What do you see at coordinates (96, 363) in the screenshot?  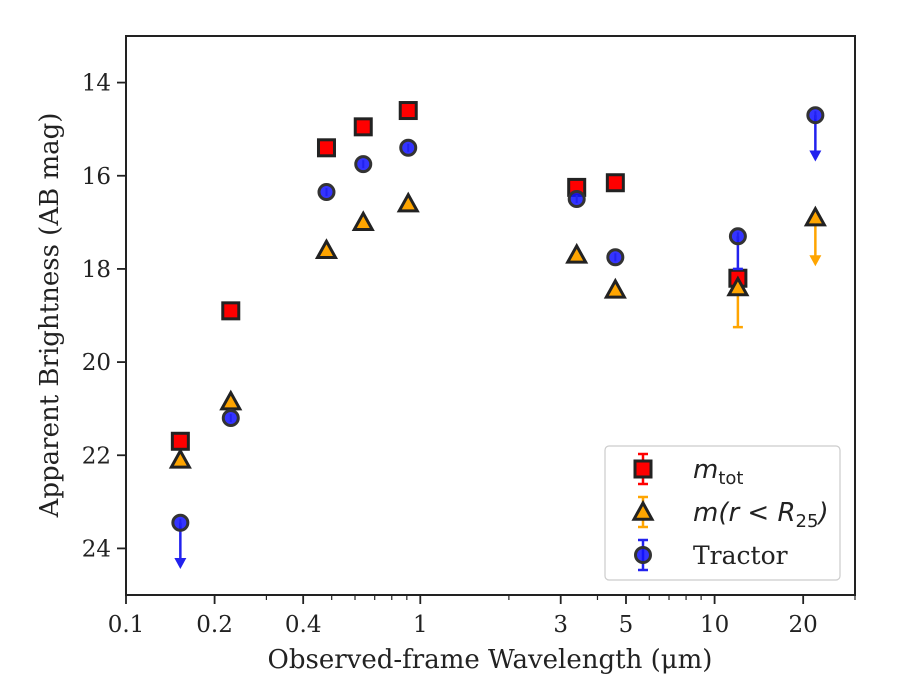 I see `y-tick-label: 20` at bounding box center [96, 363].